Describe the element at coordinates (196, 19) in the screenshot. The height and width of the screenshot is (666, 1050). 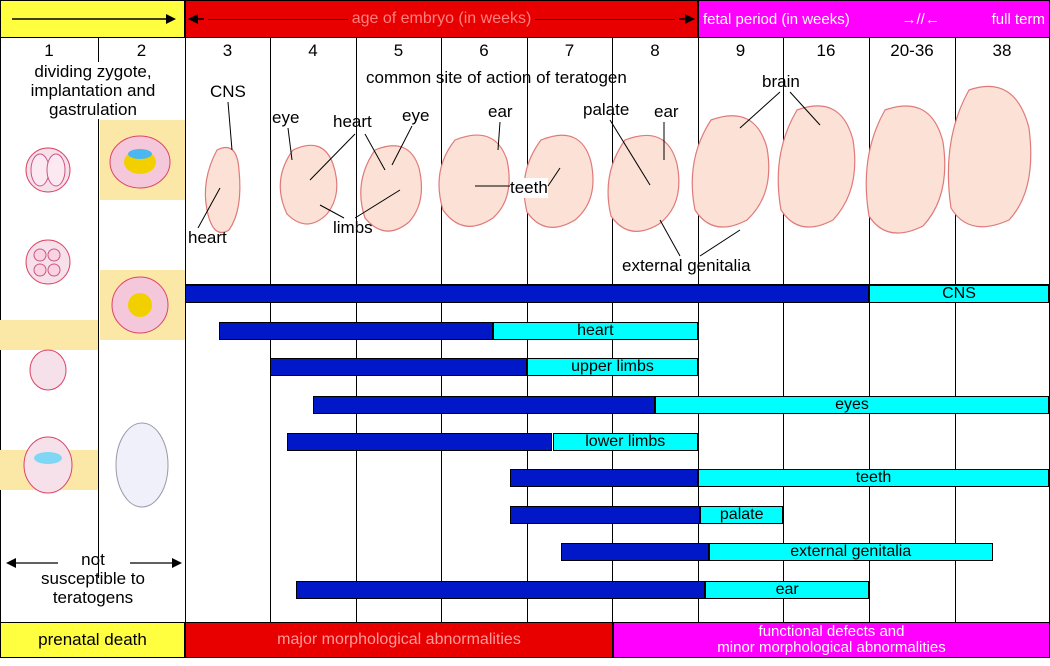
I see `arrow-left-icon` at that location.